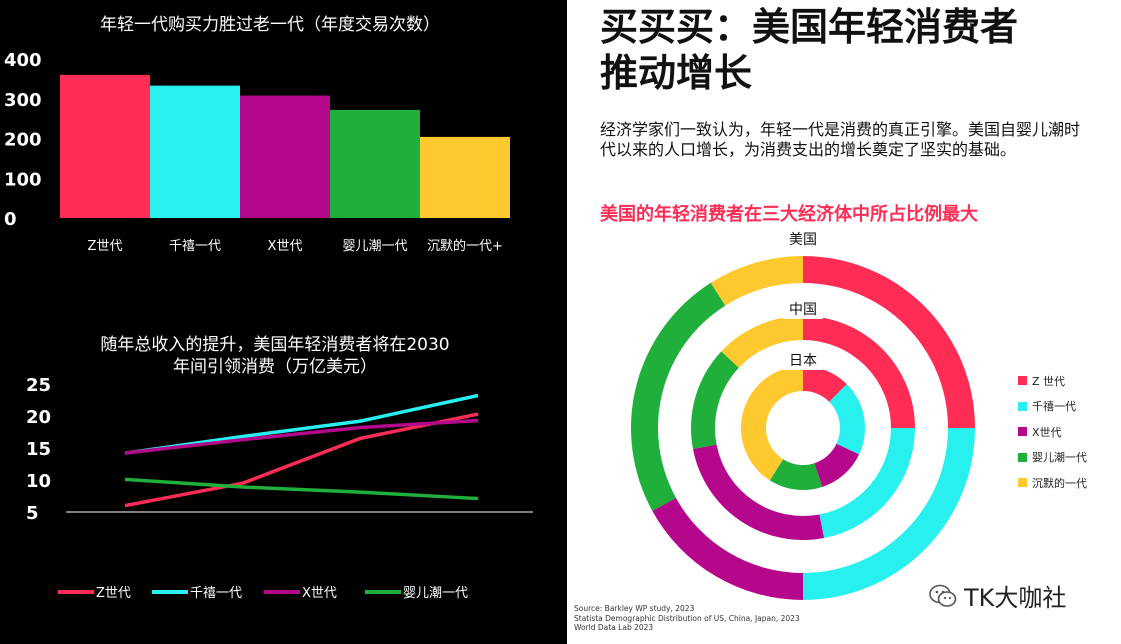 The width and height of the screenshot is (1121, 644). What do you see at coordinates (676, 73) in the screenshot?
I see `headline-line2: 推动增长` at bounding box center [676, 73].